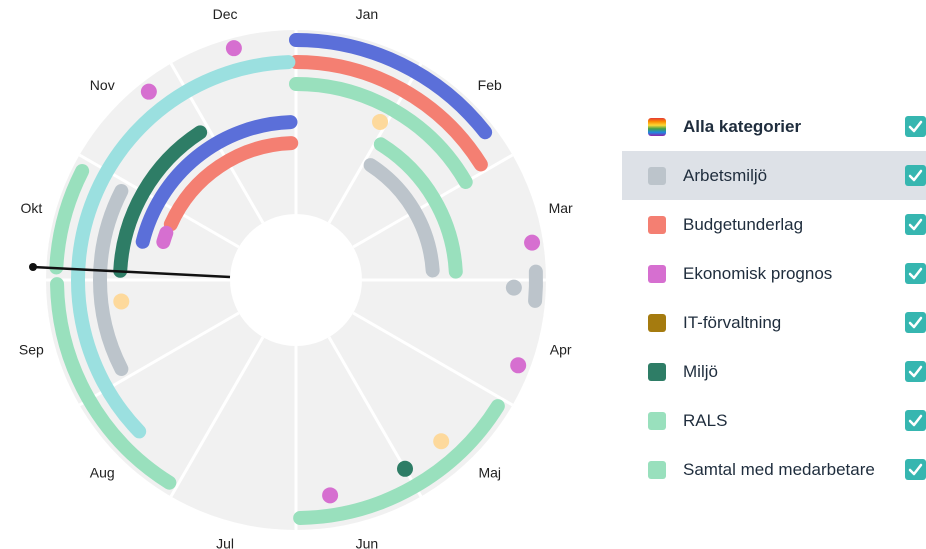 The image size is (926, 549). I want to click on month-label: Apr, so click(561, 350).